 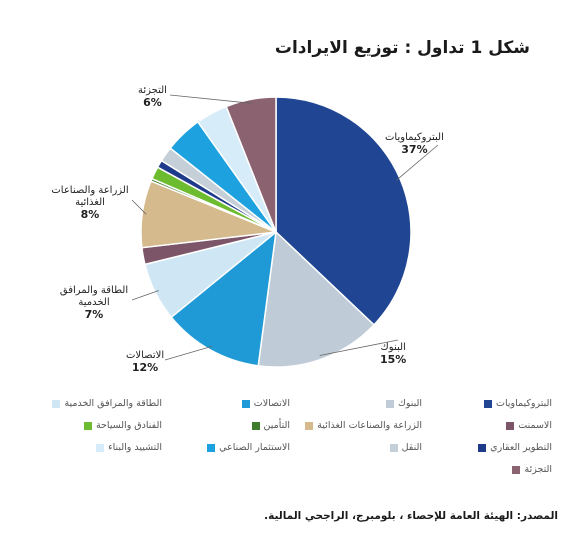 I want to click on pie-label-energy: الطاقة والمرافق الخدمية 7%, so click(x=94, y=303).